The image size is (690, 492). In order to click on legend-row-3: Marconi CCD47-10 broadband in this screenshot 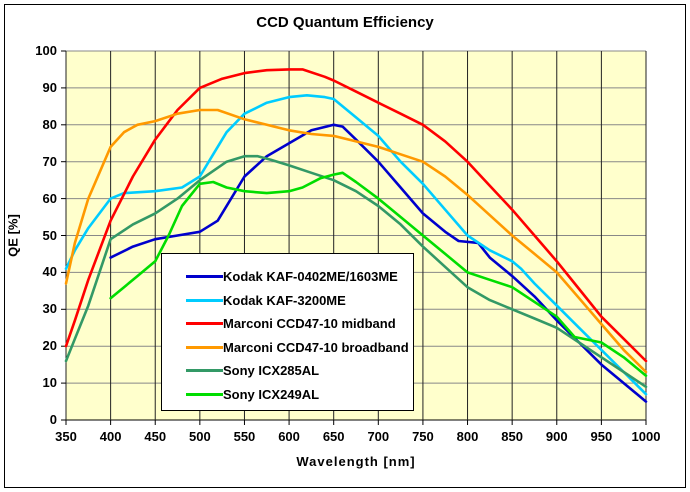, I will do `click(287, 348)`.